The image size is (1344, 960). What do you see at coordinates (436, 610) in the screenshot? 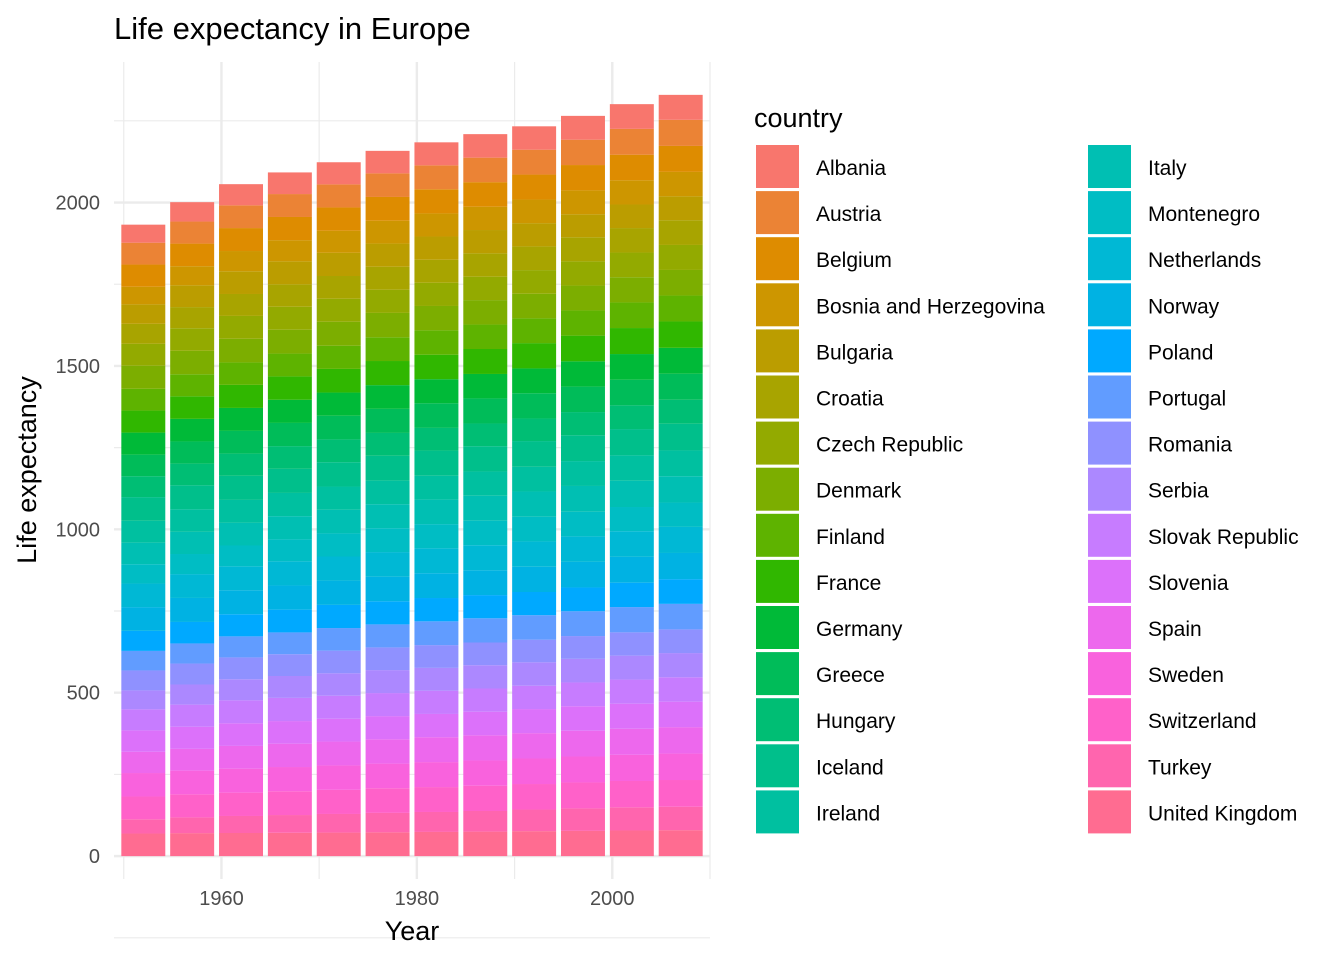
I see `bar-segment-poland` at bounding box center [436, 610].